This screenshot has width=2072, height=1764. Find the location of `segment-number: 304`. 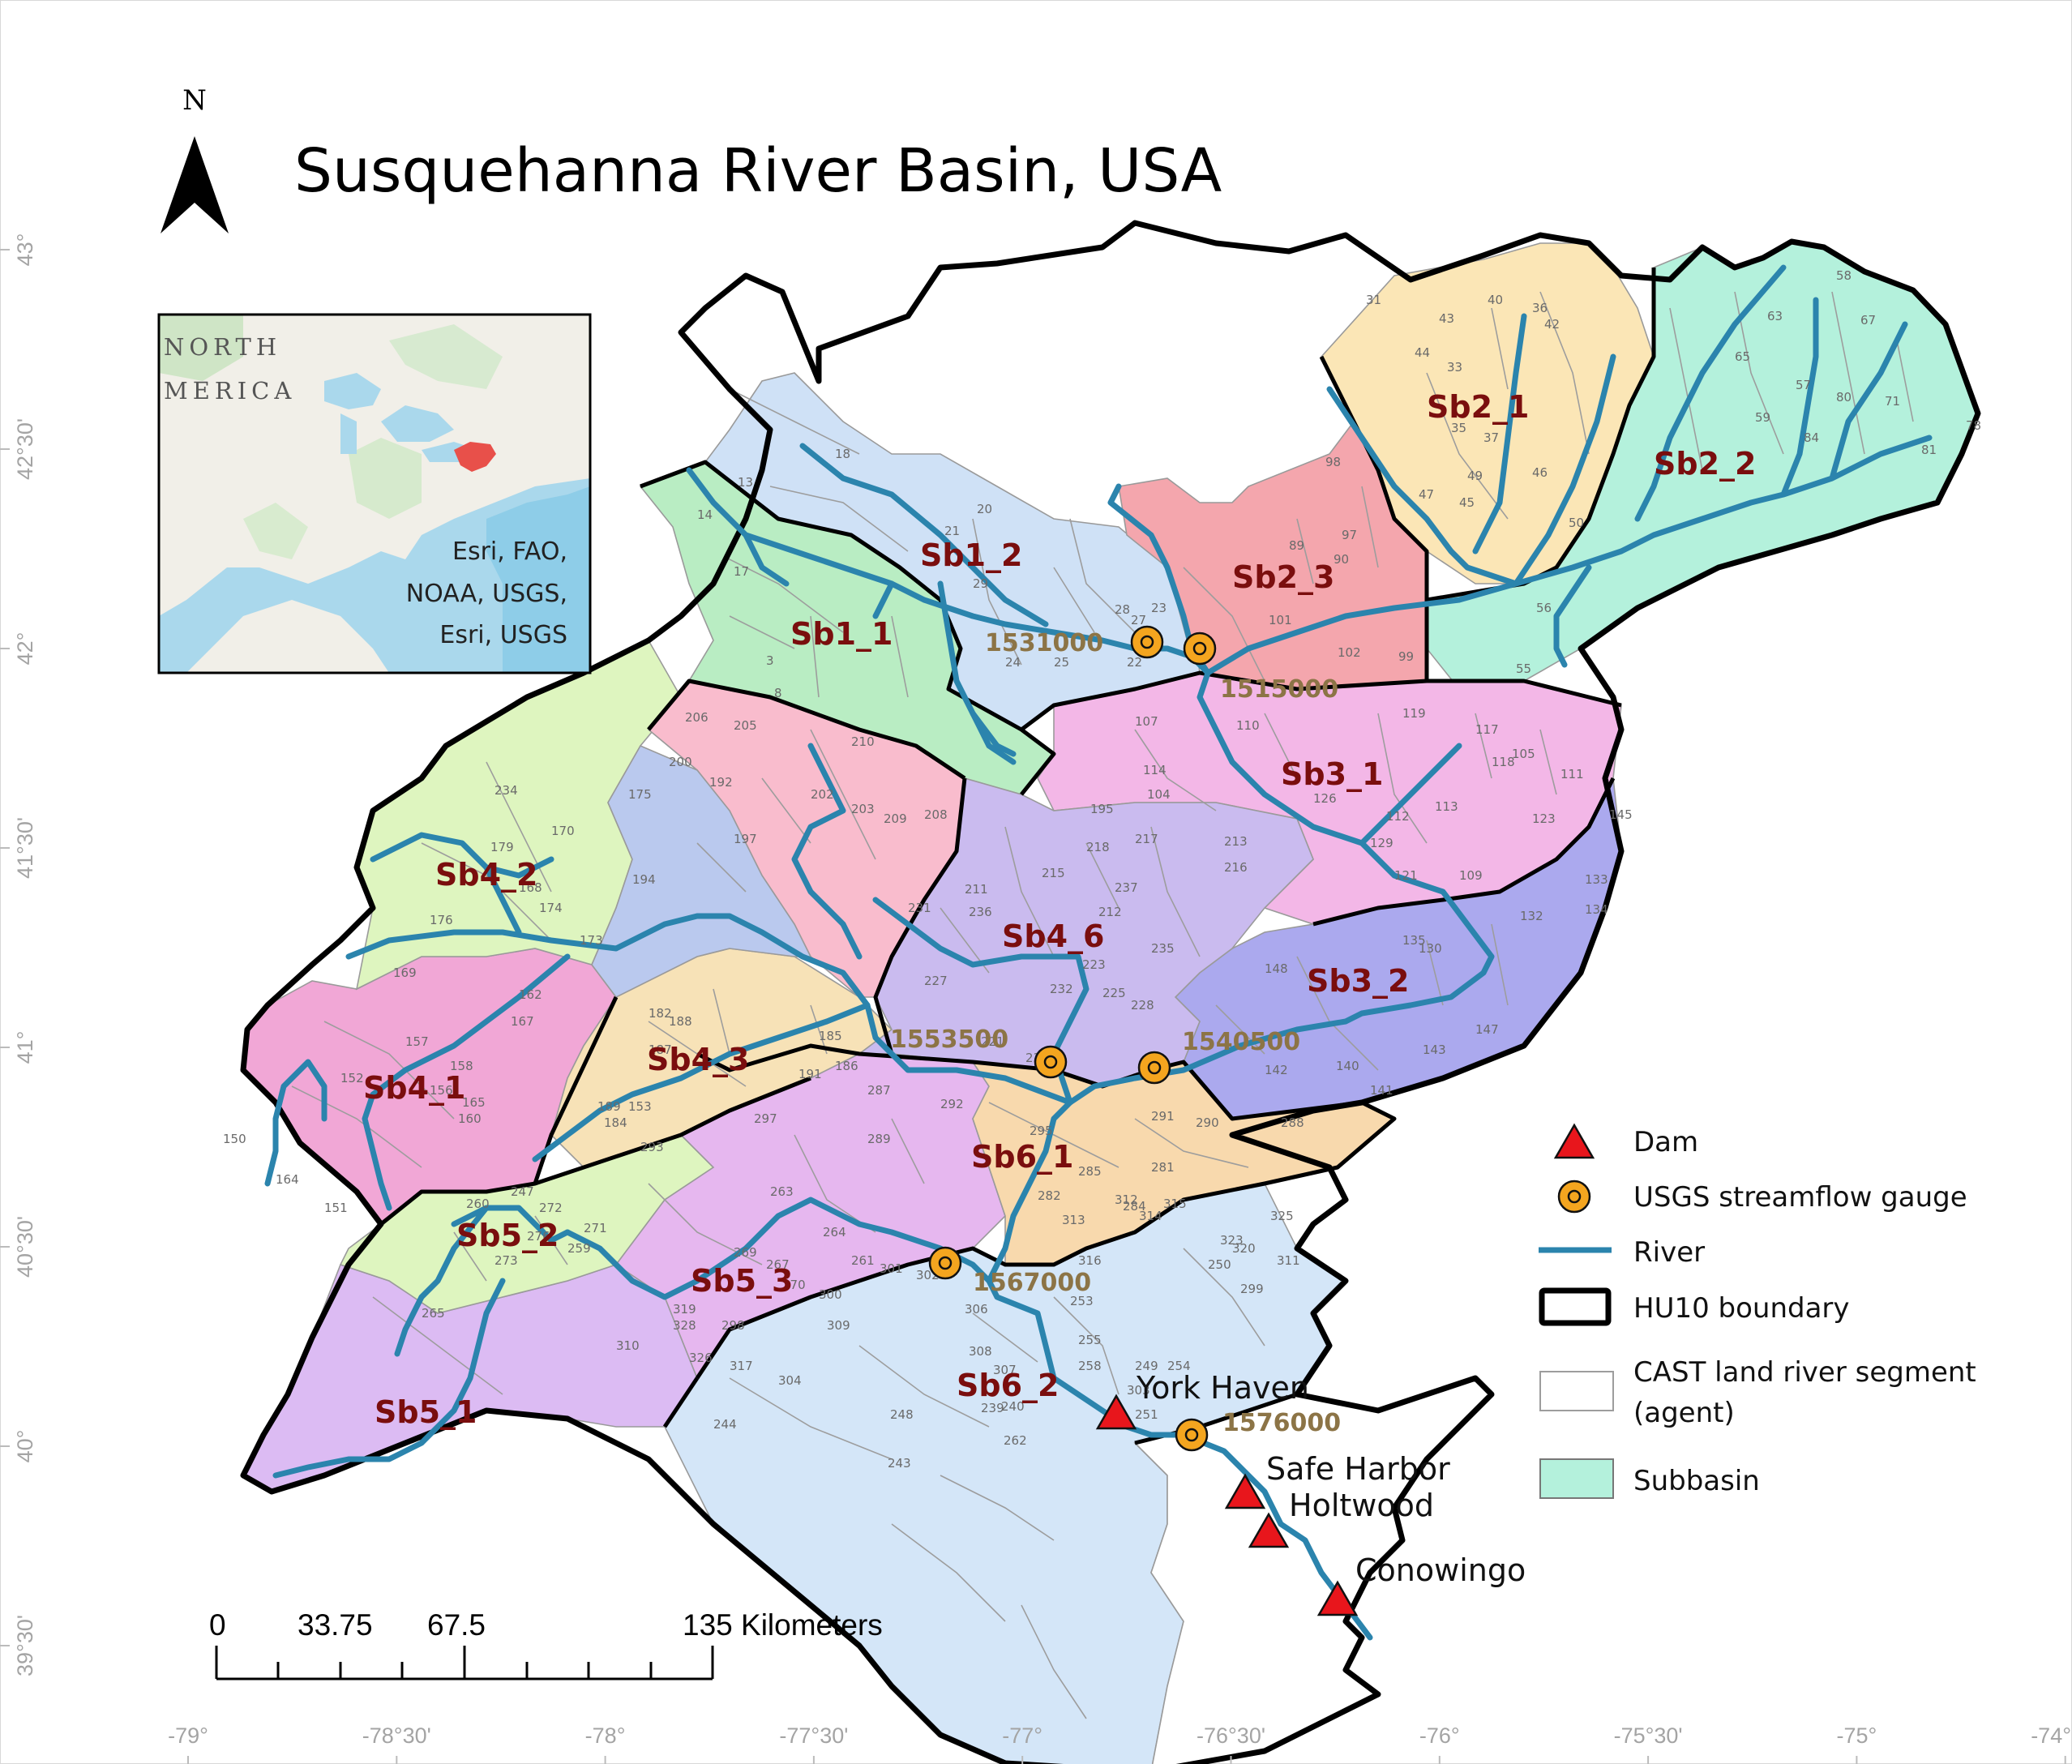

segment-number: 304 is located at coordinates (790, 1380).